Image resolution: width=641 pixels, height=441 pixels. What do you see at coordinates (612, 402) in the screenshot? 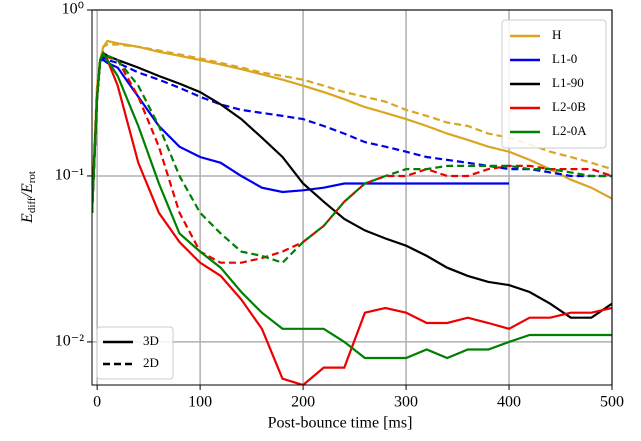
I see `x-tick-label: 500` at bounding box center [612, 402].